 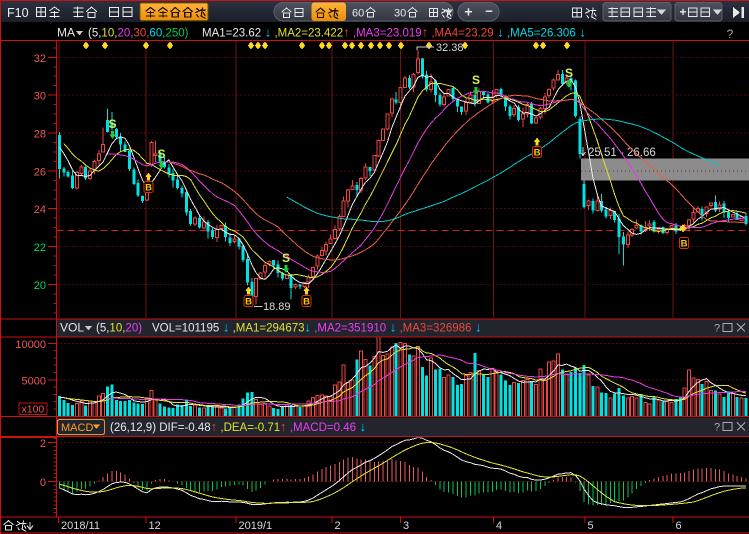 I want to click on svg-text: MA, so click(x=66, y=33).